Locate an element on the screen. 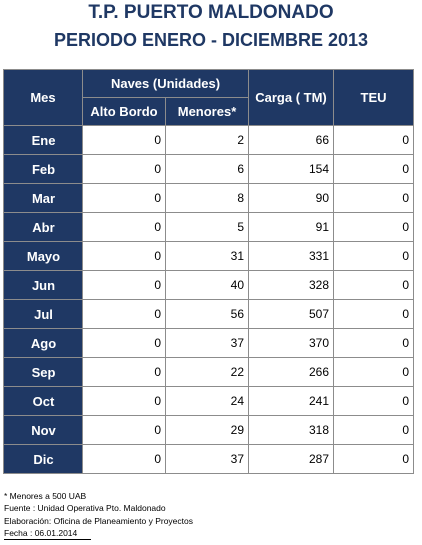  column-header-carga: Carga ( TM) is located at coordinates (291, 97).